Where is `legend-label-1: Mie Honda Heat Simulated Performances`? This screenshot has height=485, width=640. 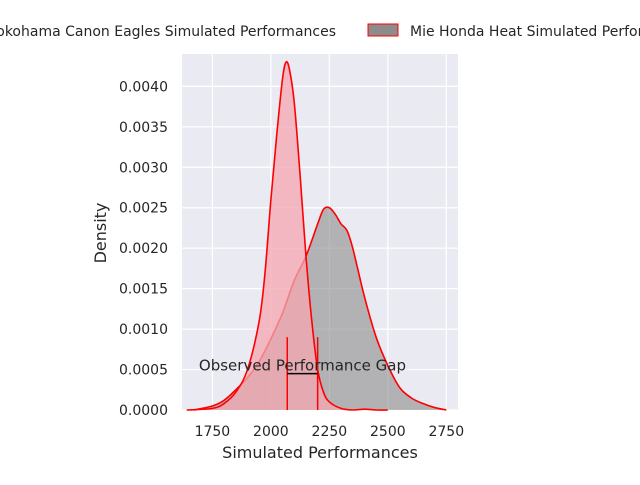
legend-label-1: Mie Honda Heat Simulated Performances is located at coordinates (525, 32).